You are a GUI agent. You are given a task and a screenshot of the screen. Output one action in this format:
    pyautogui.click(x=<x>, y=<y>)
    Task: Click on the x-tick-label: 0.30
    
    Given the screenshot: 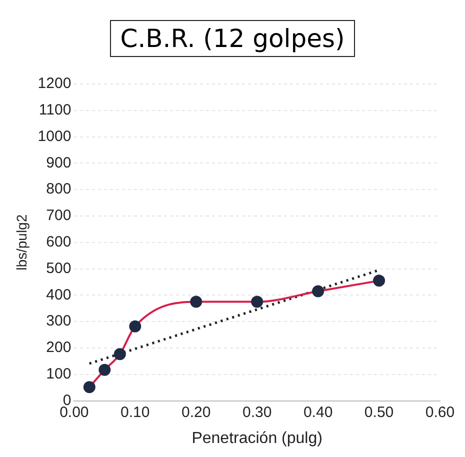 What is the action you would take?
    pyautogui.click(x=257, y=412)
    